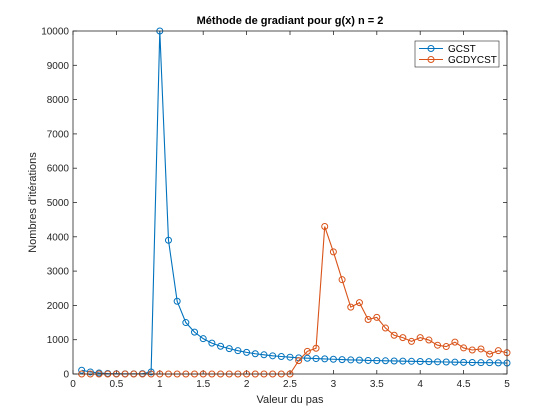  Describe the element at coordinates (55, 32) in the screenshot. I see `y-tick-label: 10000` at that location.